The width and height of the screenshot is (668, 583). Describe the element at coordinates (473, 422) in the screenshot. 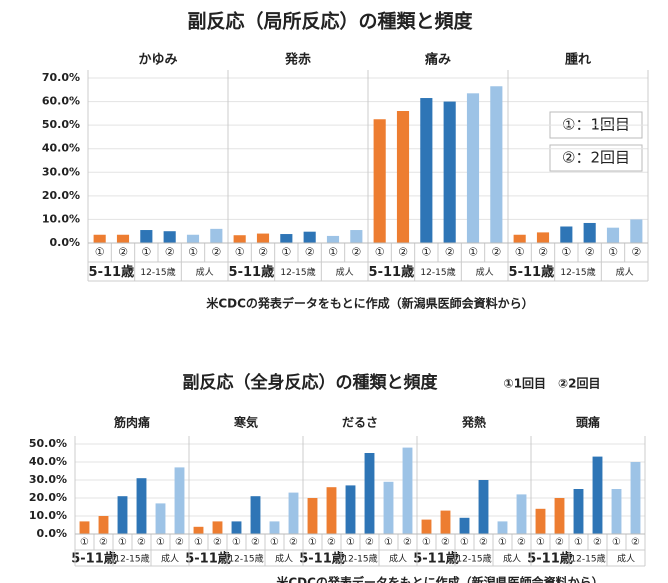

I see `panel-title: 発熱` at that location.